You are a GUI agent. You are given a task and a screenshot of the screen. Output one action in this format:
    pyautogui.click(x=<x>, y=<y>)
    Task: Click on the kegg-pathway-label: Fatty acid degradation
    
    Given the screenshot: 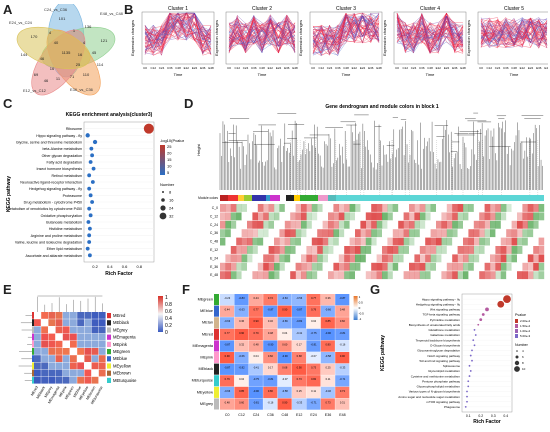 What is the action you would take?
    pyautogui.click(x=64, y=163)
    